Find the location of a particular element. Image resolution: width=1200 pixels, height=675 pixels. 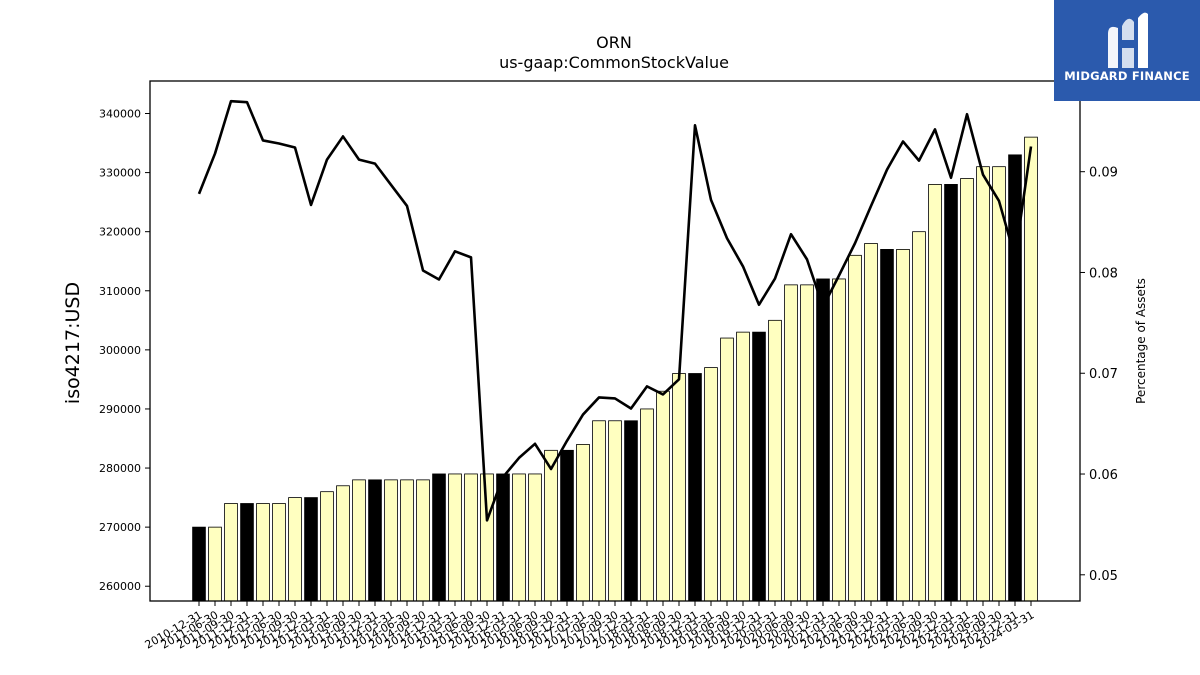

y2-tick-label: 0.09 is located at coordinates (1103, 173).